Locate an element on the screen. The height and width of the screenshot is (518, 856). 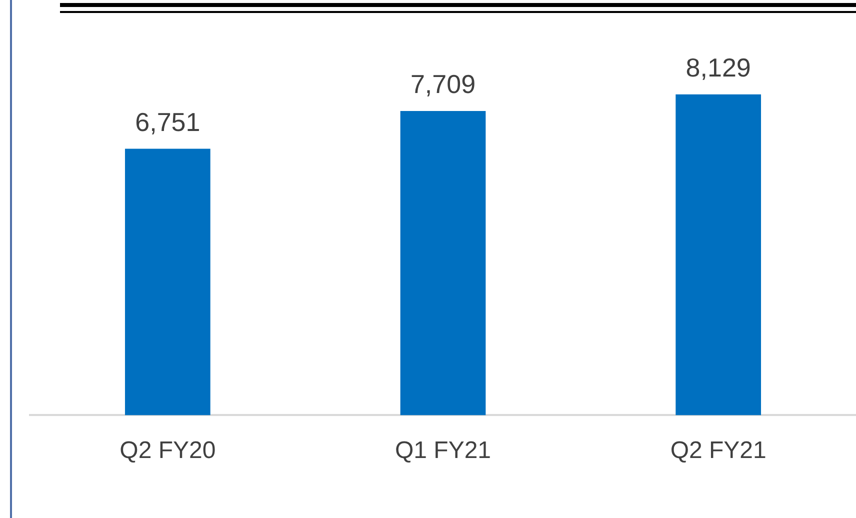
x-tick-label: Q2 FY20 is located at coordinates (168, 450).